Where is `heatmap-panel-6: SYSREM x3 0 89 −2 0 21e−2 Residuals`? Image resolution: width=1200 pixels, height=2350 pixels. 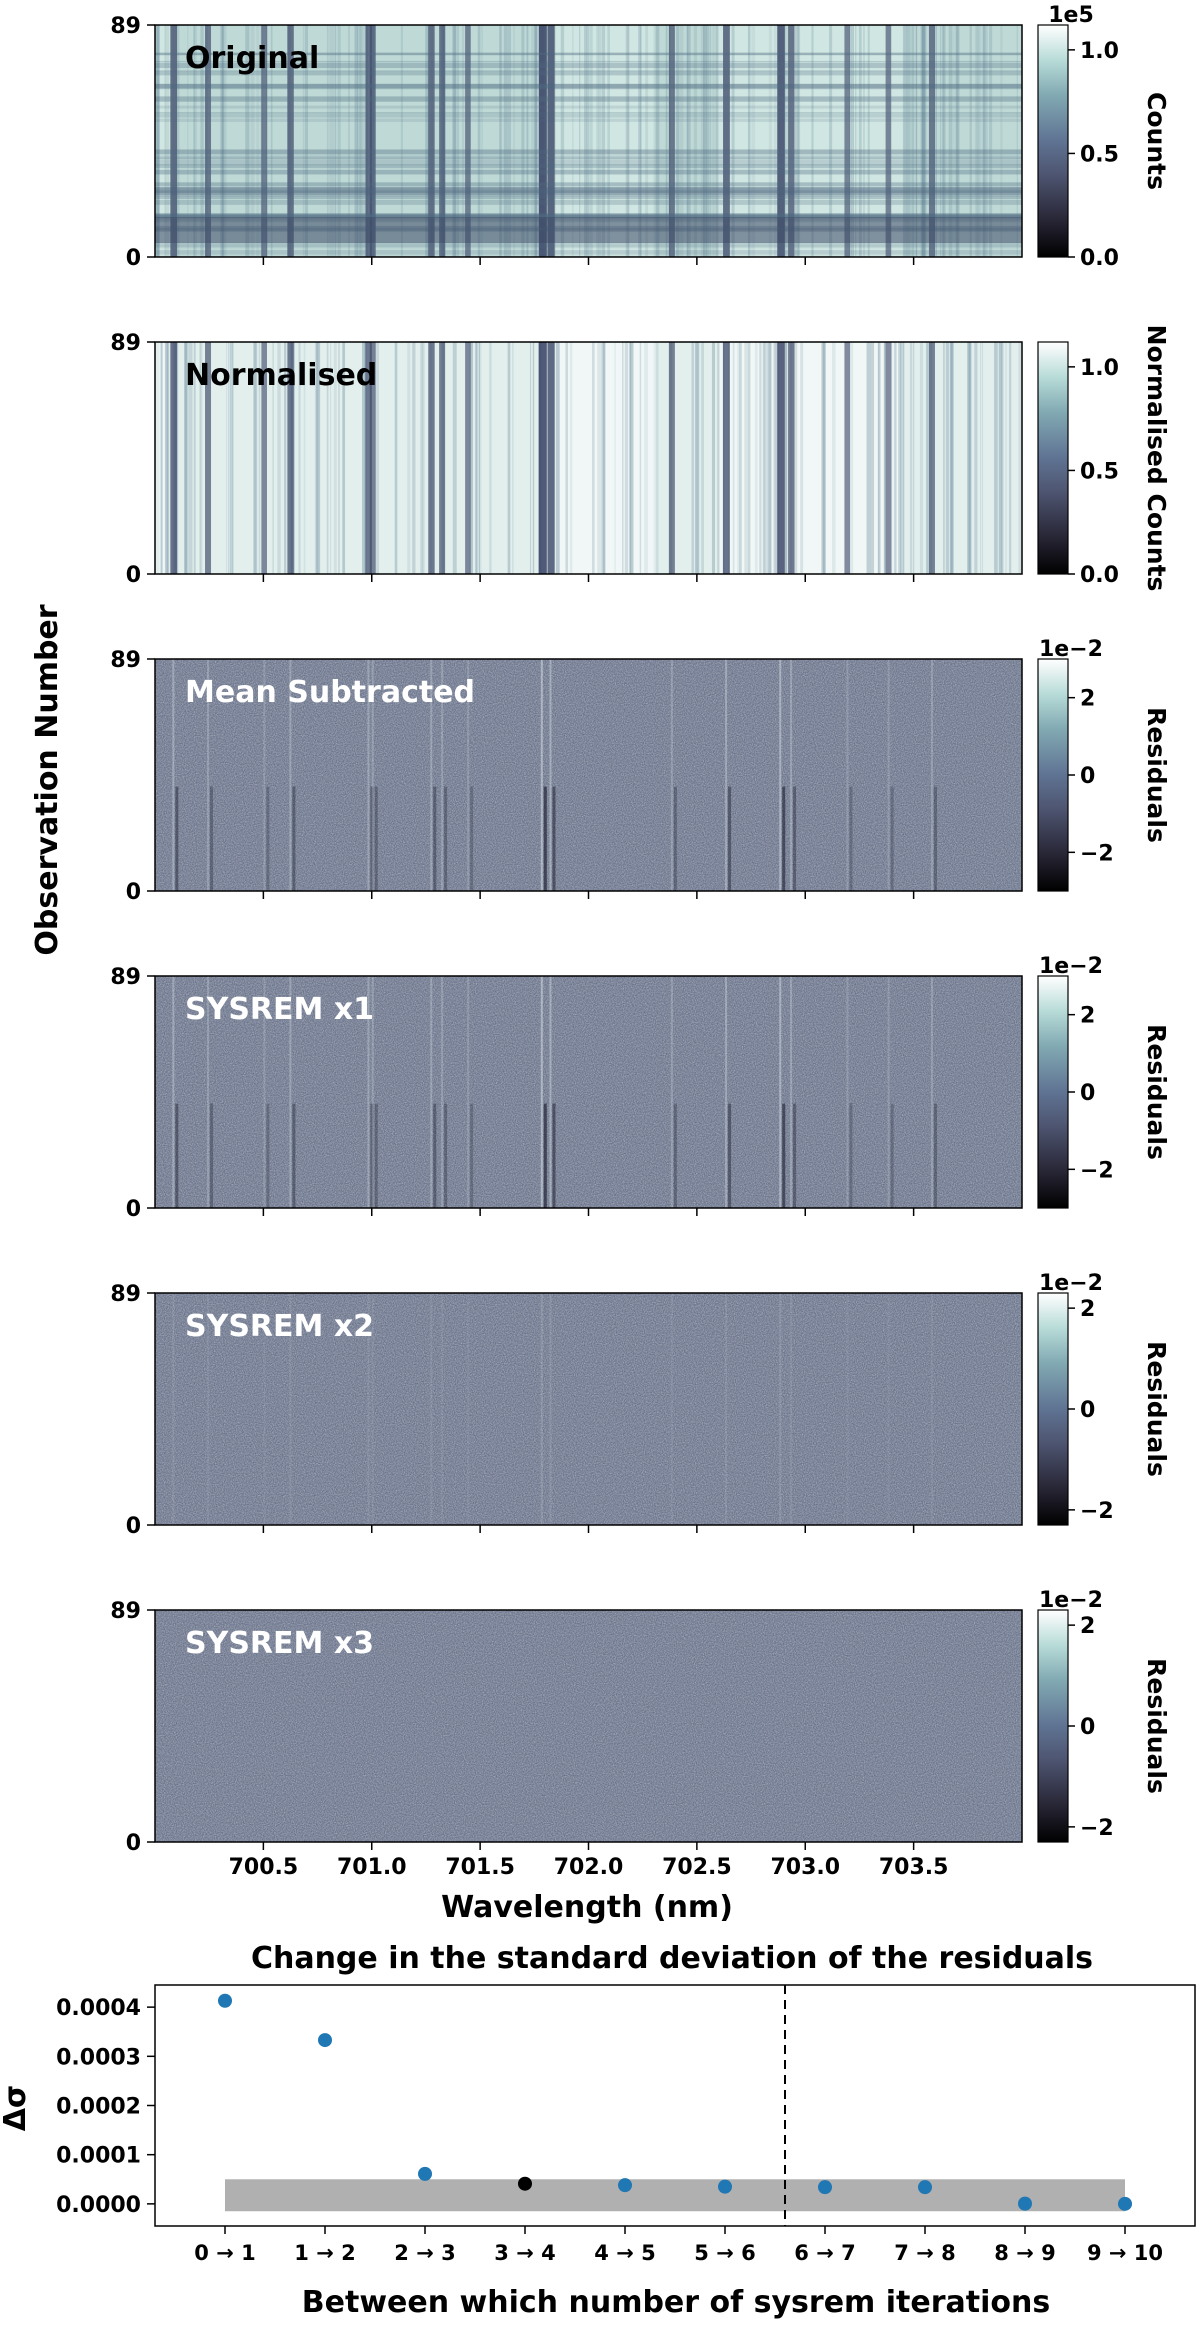 heatmap-panel-6: SYSREM x3 0 89 −2 0 21e−2 Residuals is located at coordinates (640, 1722).